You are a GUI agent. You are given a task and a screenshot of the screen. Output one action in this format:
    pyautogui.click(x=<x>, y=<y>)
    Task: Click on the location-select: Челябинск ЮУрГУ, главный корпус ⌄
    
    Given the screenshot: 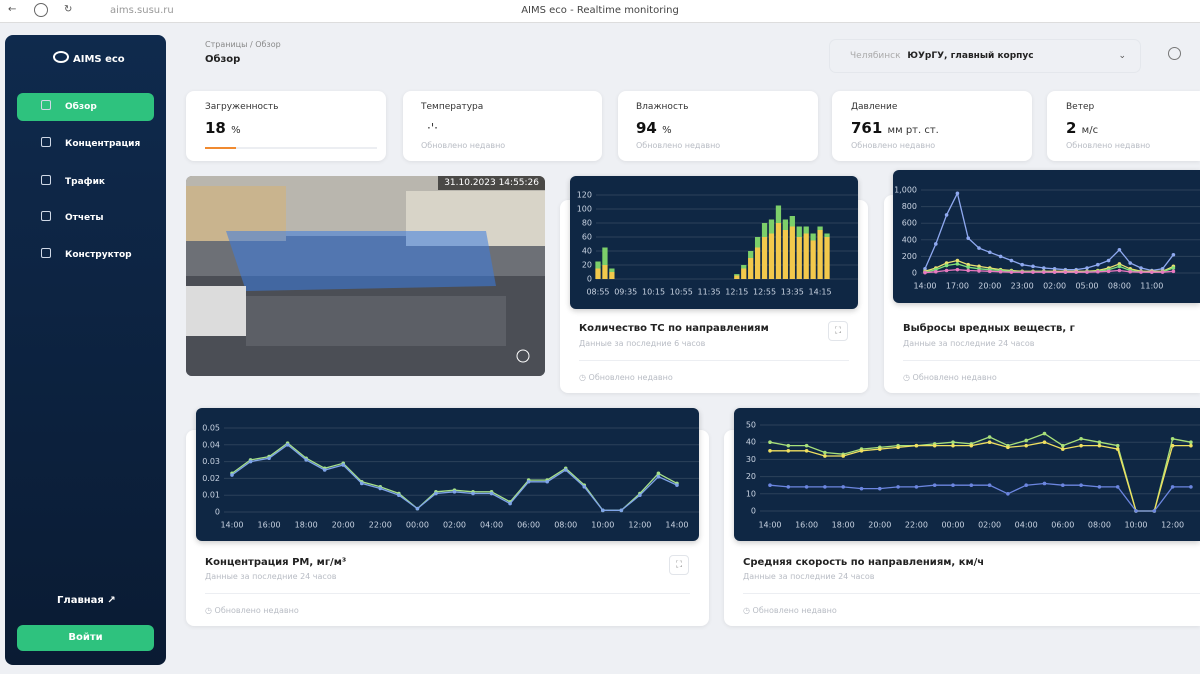 What is the action you would take?
    pyautogui.click(x=985, y=56)
    